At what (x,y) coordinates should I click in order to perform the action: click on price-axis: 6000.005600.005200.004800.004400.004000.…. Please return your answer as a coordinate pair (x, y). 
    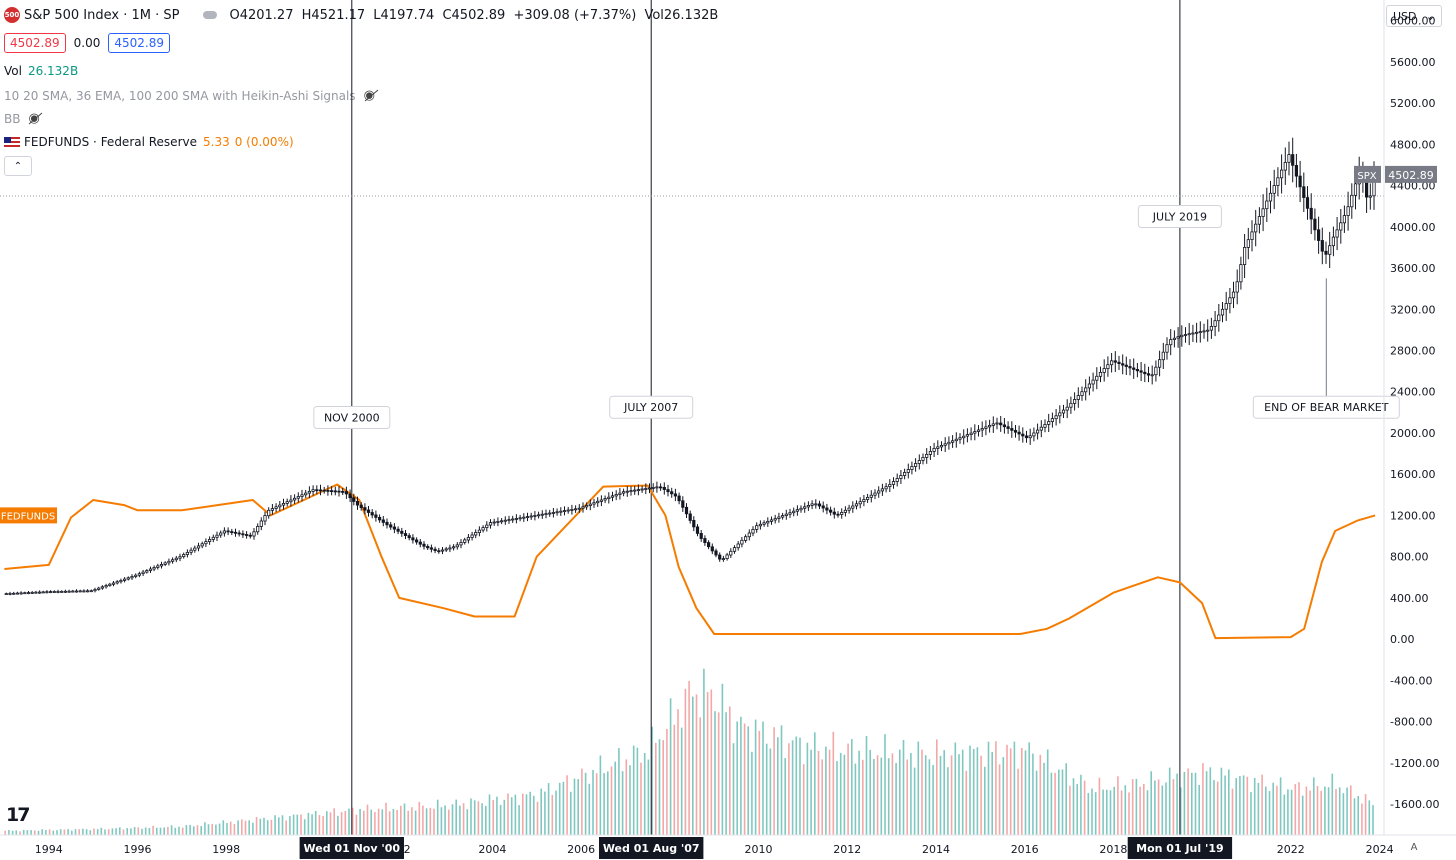
    Looking at the image, I should click on (1414, 413).